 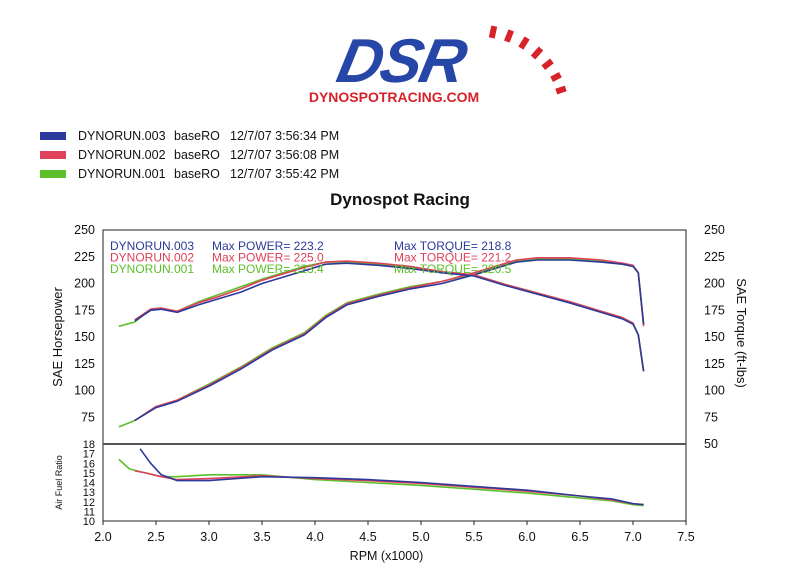 I want to click on annotation-run: DYNORUN.002, so click(x=152, y=258).